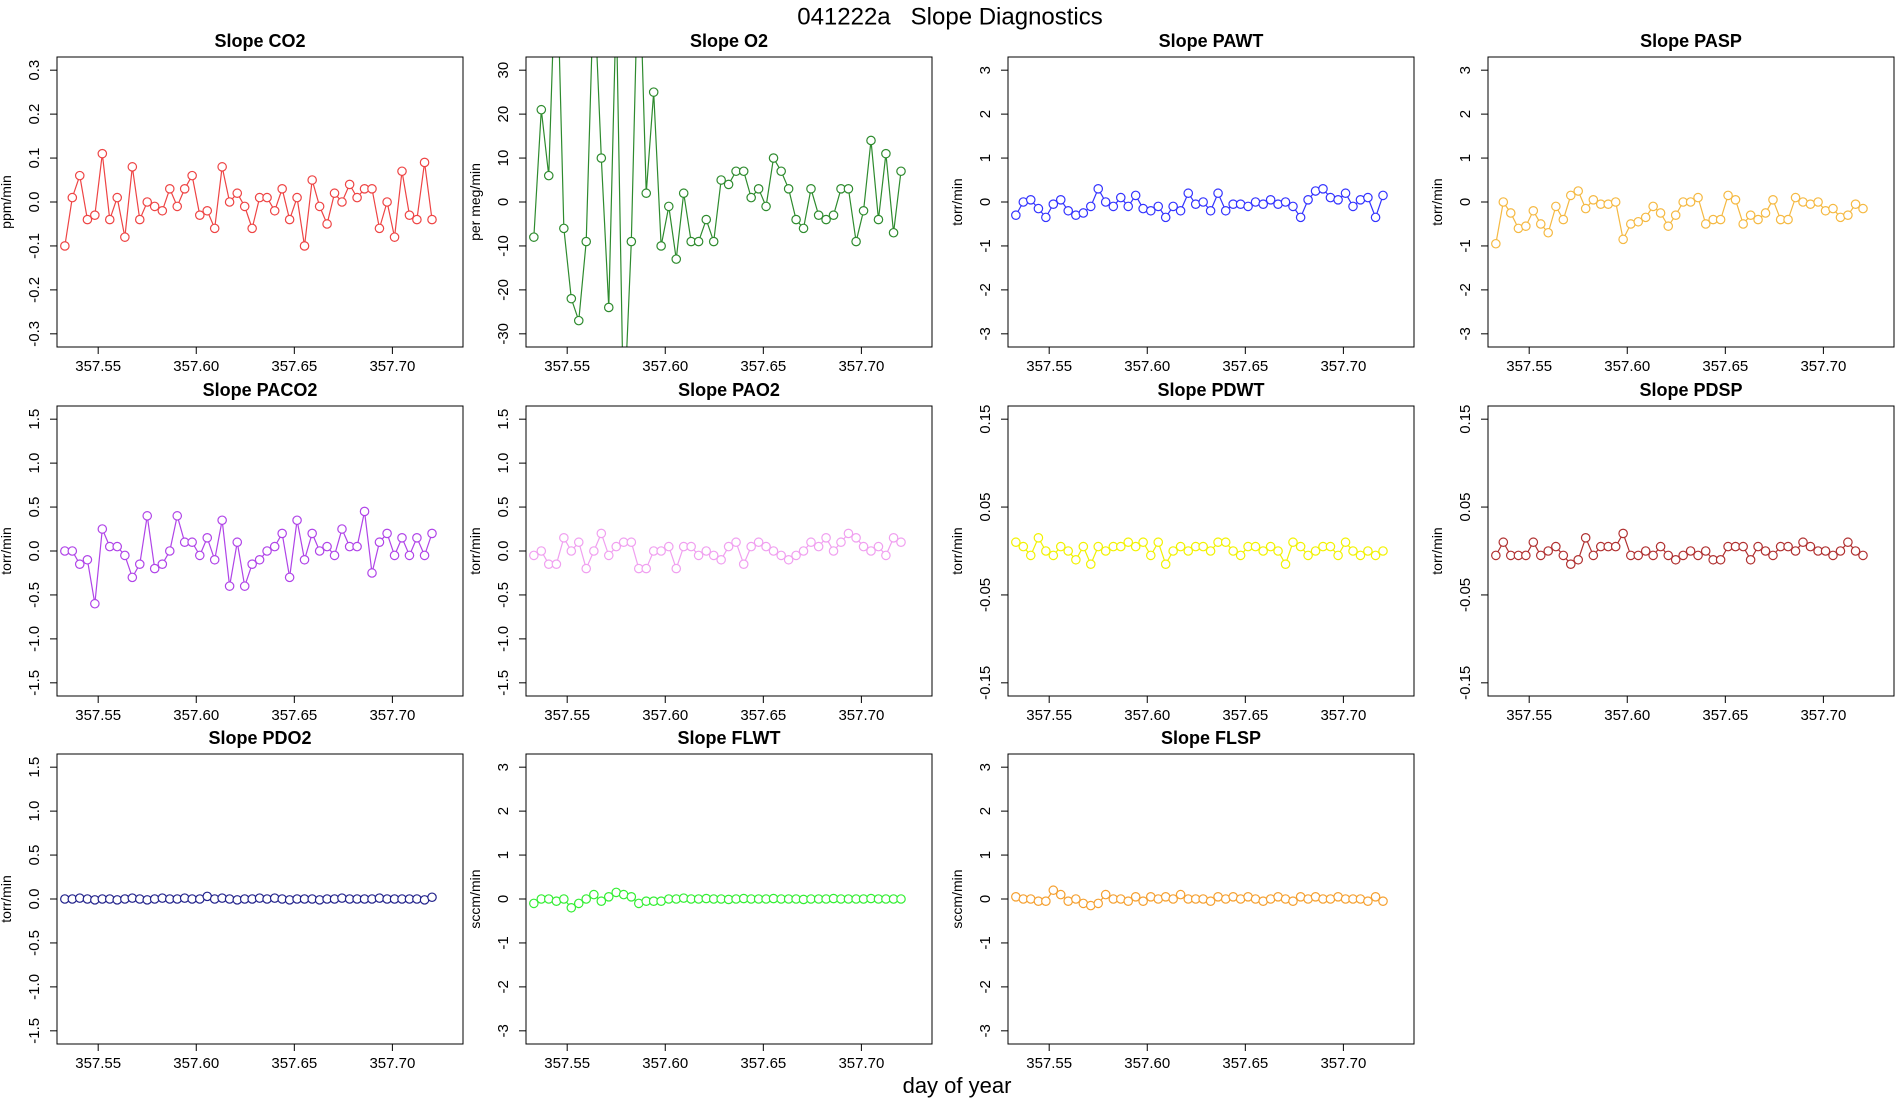 This screenshot has width=1900, height=1100. What do you see at coordinates (260, 390) in the screenshot?
I see `panel-title: Slope PACO2` at bounding box center [260, 390].